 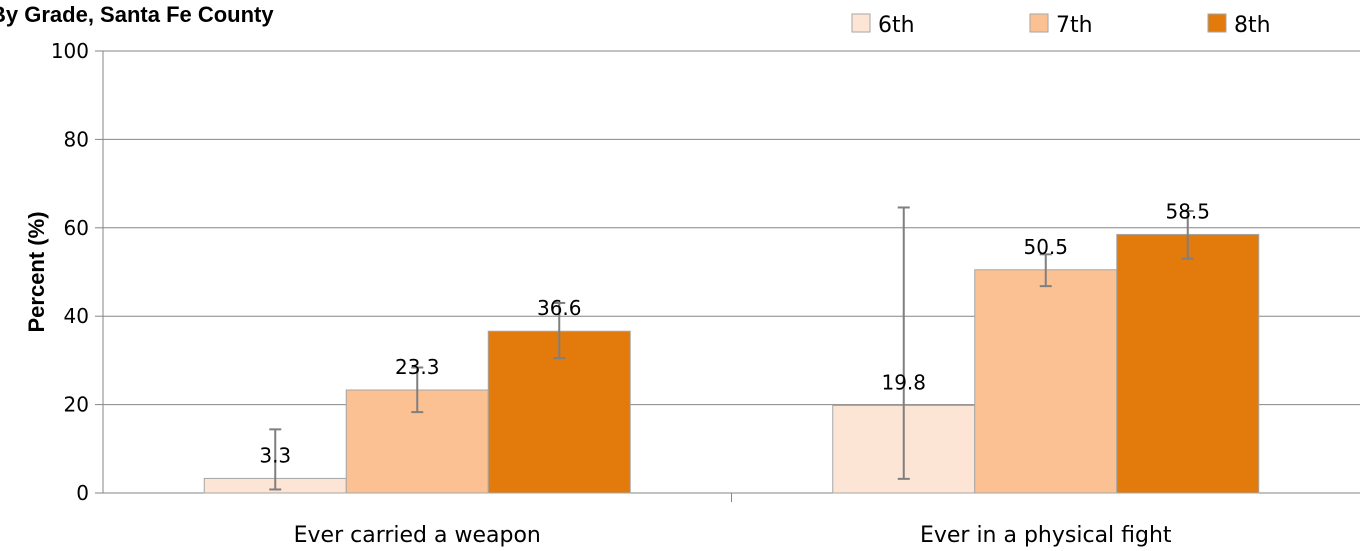 I want to click on legend-label-8th: 8th, so click(x=1252, y=25).